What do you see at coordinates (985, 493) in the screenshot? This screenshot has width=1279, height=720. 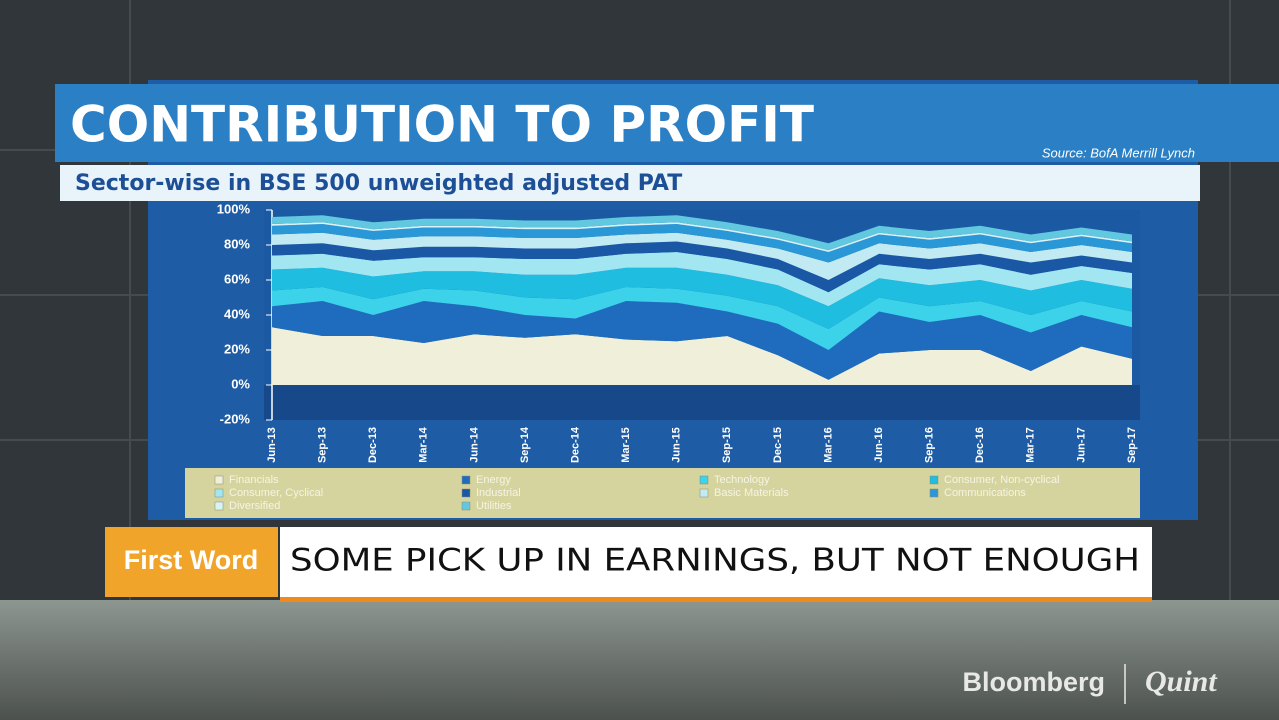 I see `legend-label: Communications` at bounding box center [985, 493].